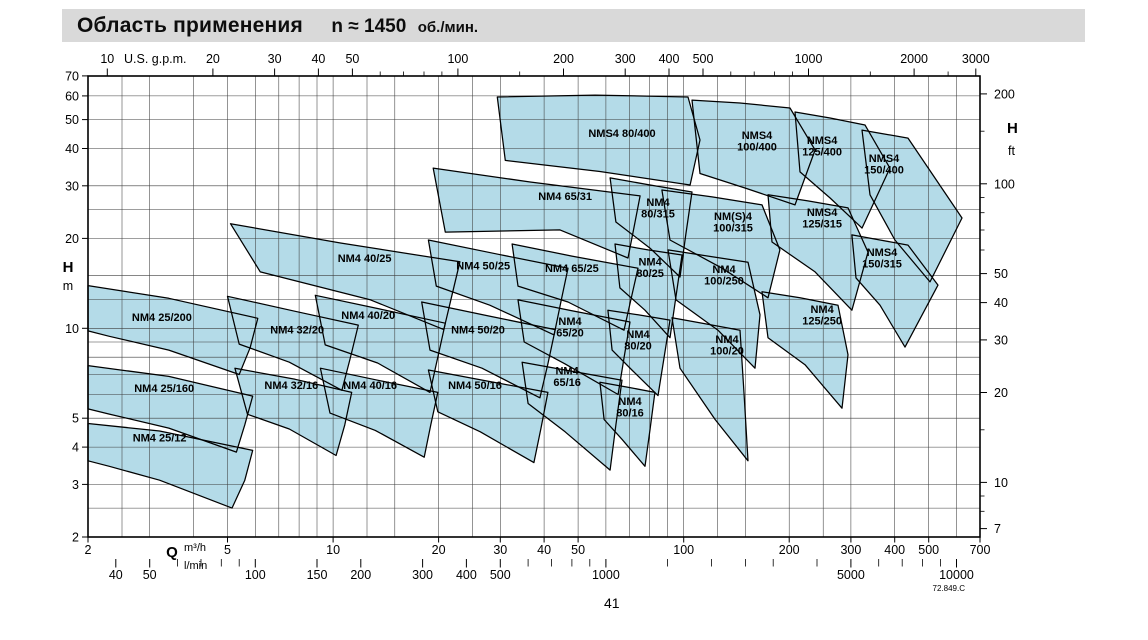  What do you see at coordinates (606, 575) in the screenshot?
I see `q-lmin-tick-label: 1000` at bounding box center [606, 575].